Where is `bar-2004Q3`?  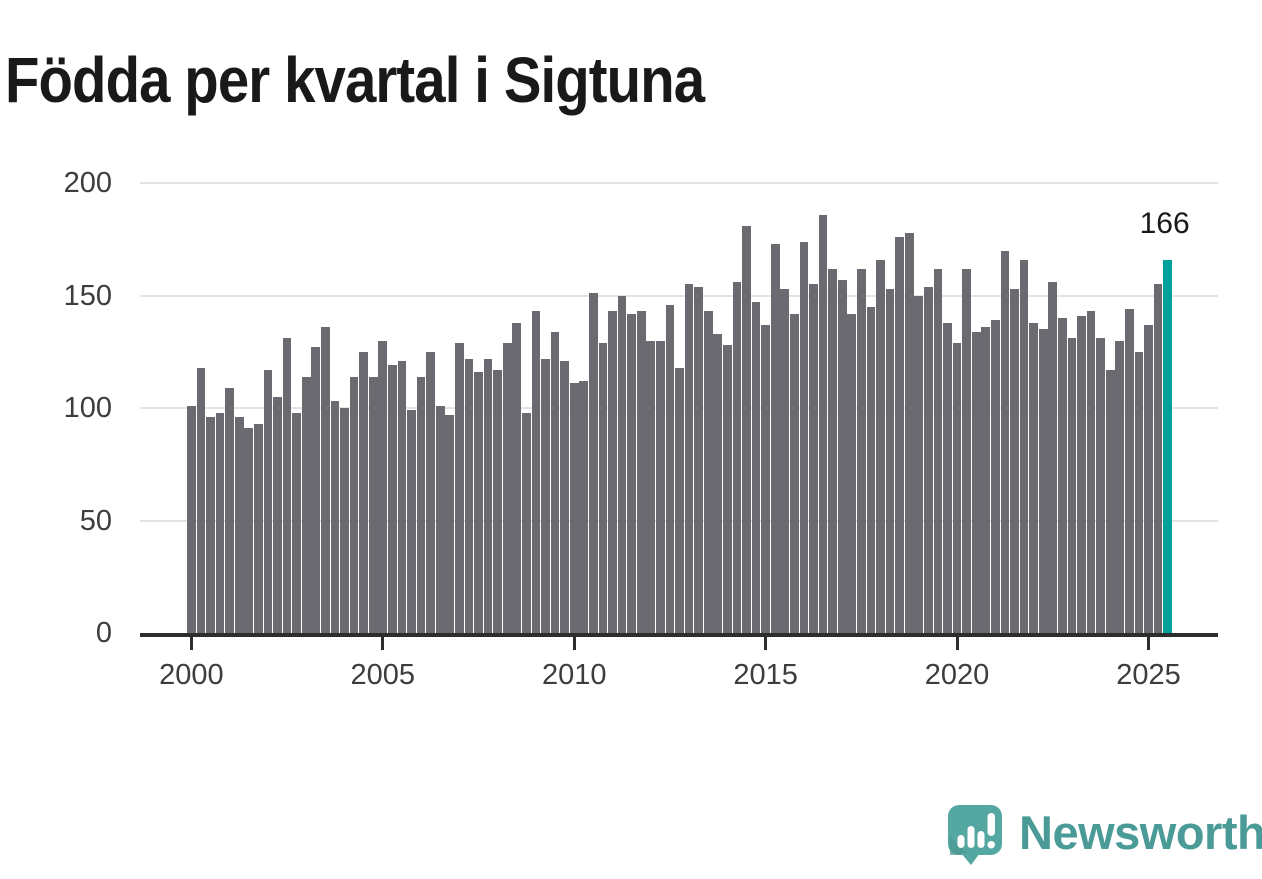 bar-2004Q3 is located at coordinates (363, 492).